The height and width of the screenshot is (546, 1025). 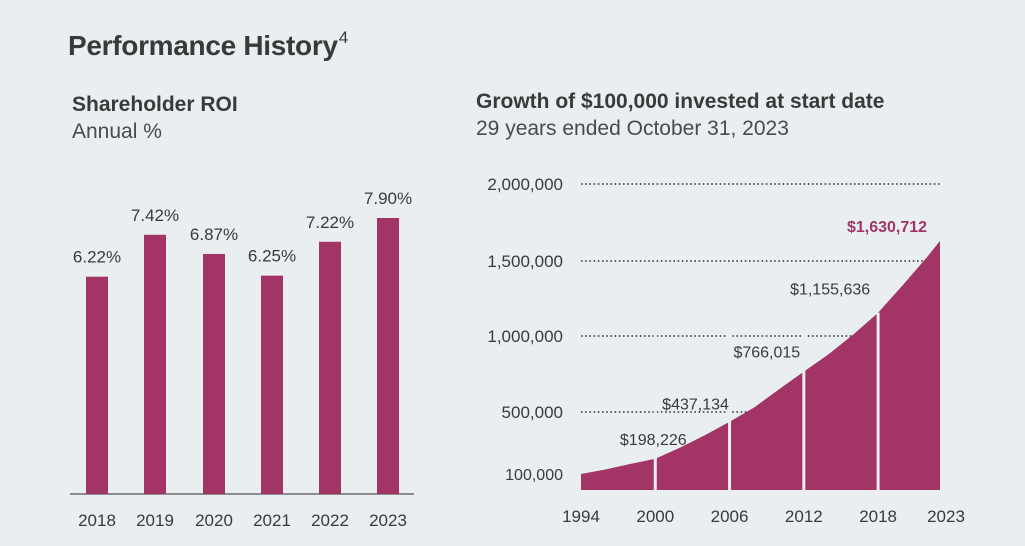 I want to click on page-title-text: Performance History, so click(x=203, y=45).